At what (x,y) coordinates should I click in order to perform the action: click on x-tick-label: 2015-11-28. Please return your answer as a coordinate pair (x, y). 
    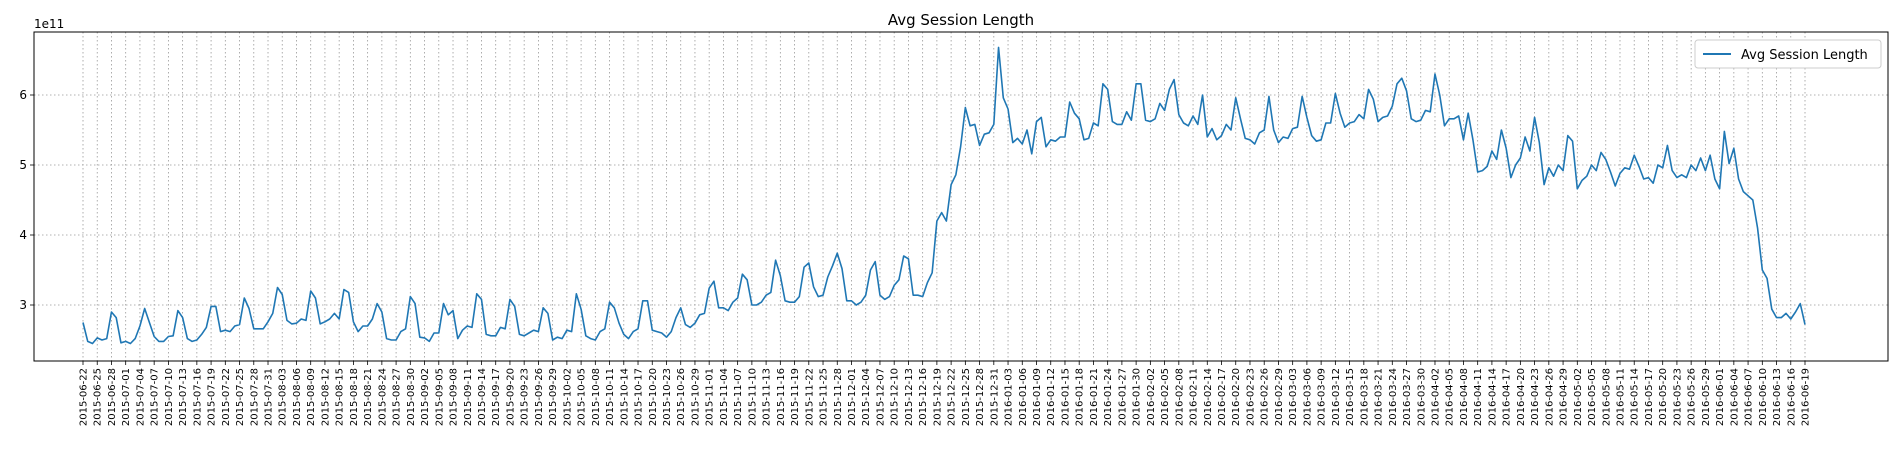
    Looking at the image, I should click on (838, 397).